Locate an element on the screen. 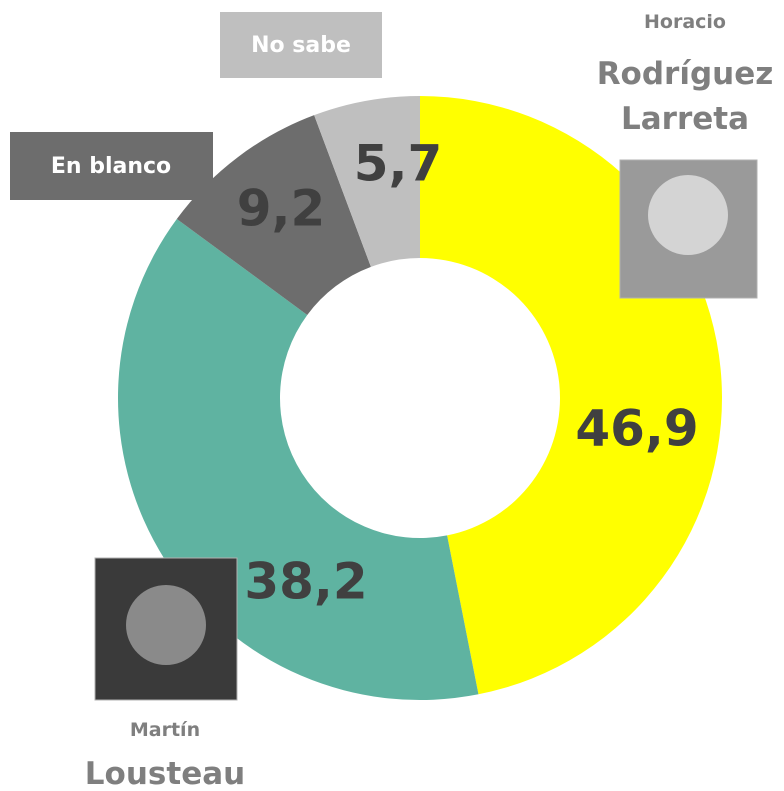 The width and height of the screenshot is (784, 791). category-label: En blanco is located at coordinates (111, 166).